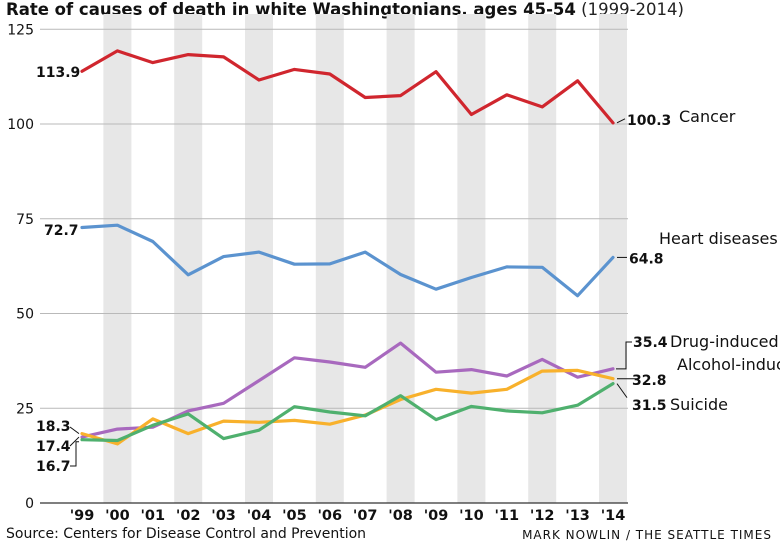 This screenshot has width=780, height=544. What do you see at coordinates (699, 404) in the screenshot?
I see `series-name-label: Suicide` at bounding box center [699, 404].